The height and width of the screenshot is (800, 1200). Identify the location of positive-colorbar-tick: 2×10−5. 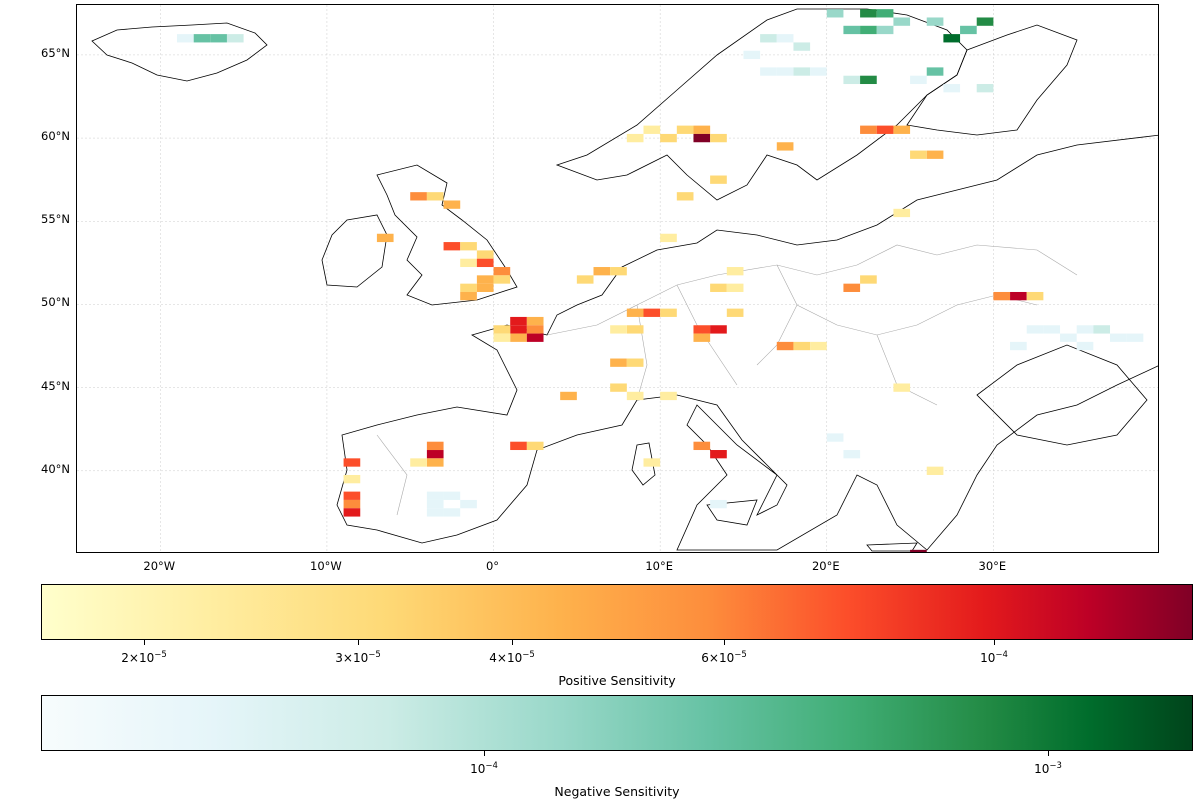
(144, 657).